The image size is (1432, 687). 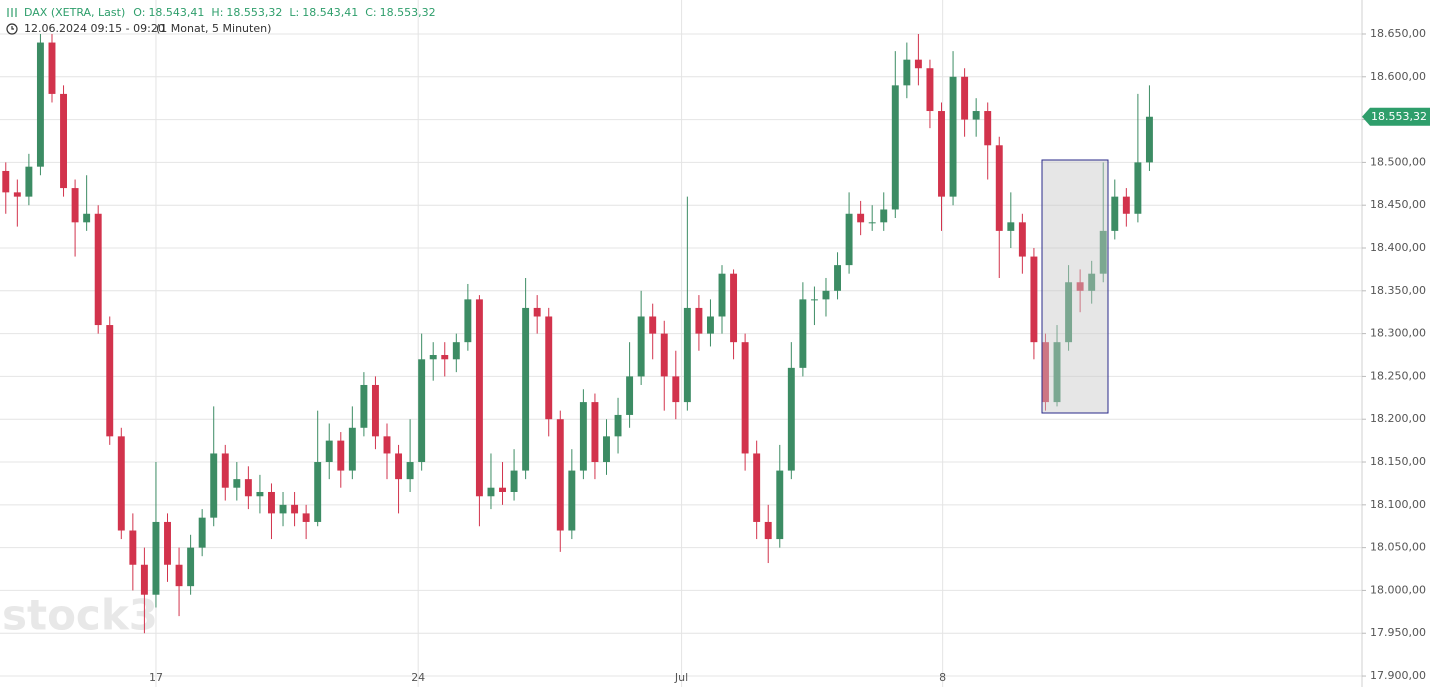 What do you see at coordinates (1398, 504) in the screenshot?
I see `y-tick-label: 18.100,00` at bounding box center [1398, 504].